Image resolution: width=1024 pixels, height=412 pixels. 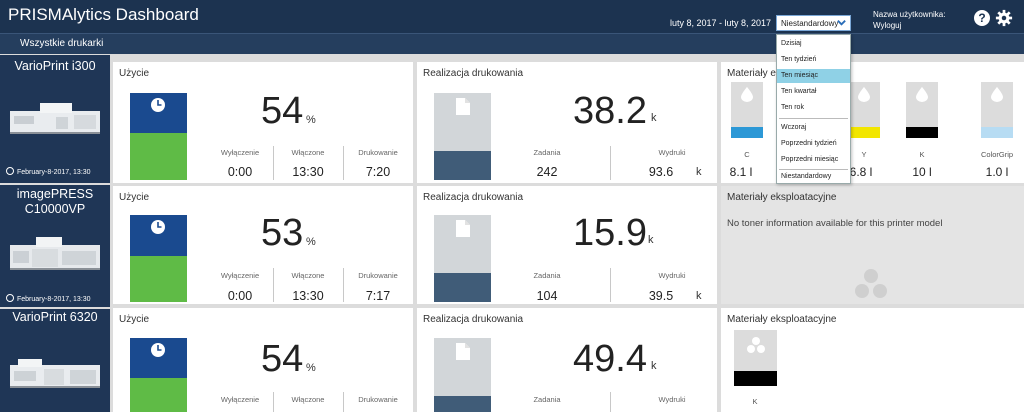 I want to click on all-printers-tab: Wszystkie drukarki, so click(x=62, y=43).